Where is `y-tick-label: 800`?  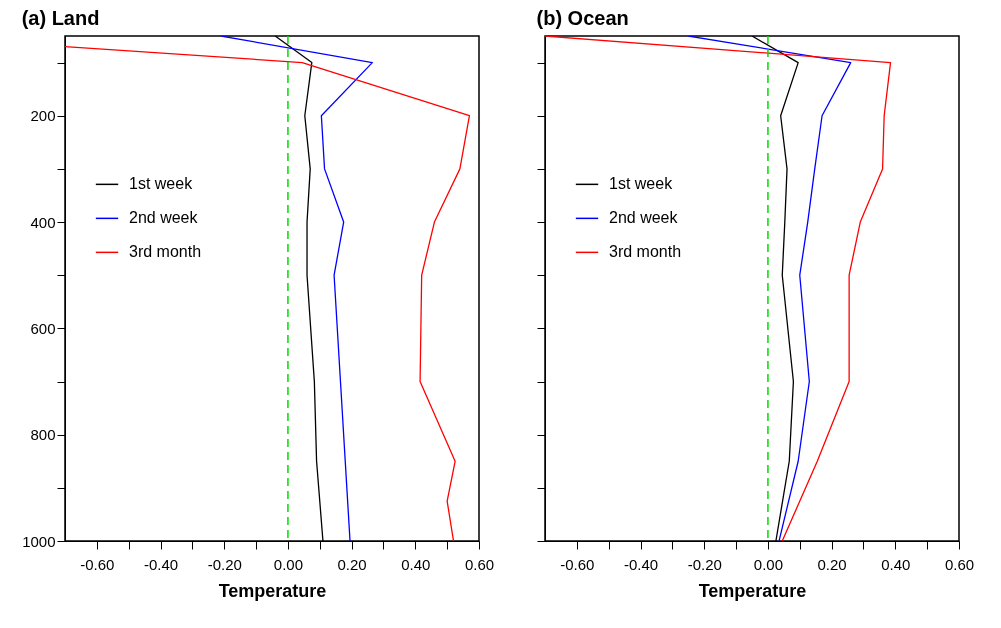 y-tick-label: 800 is located at coordinates (43, 435).